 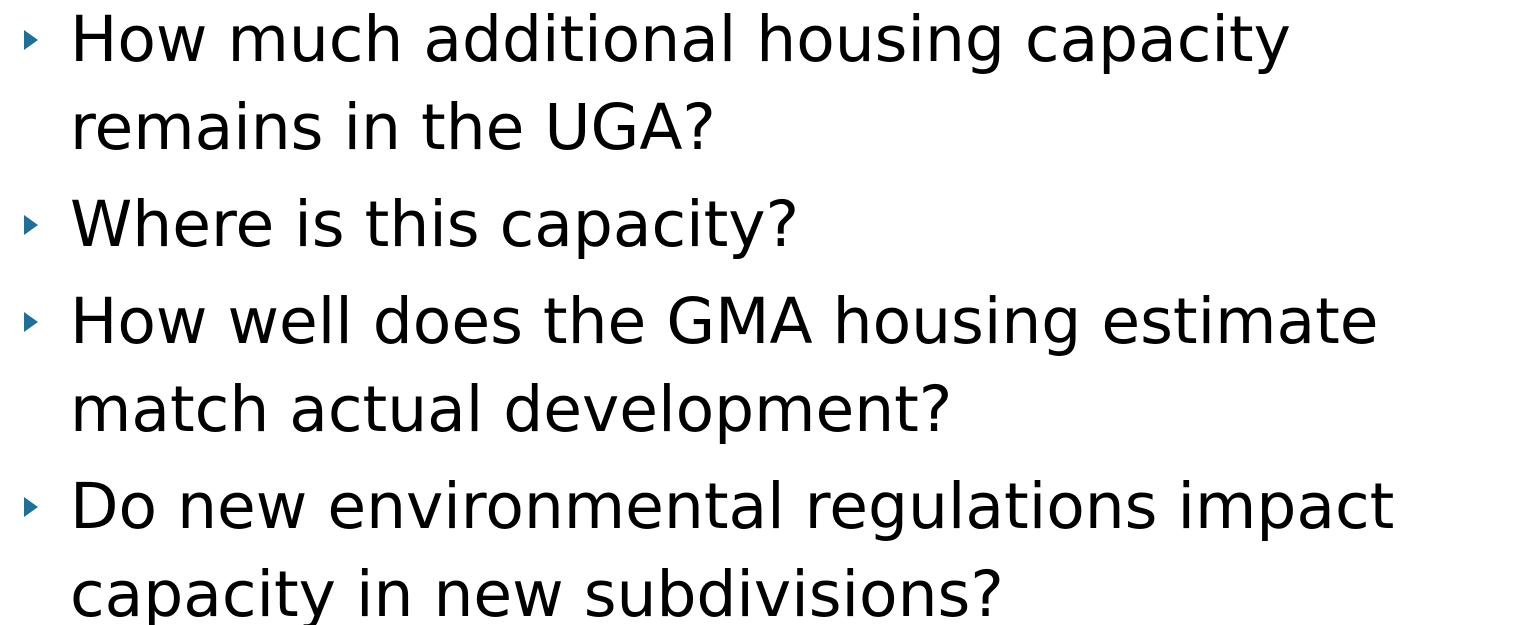 What do you see at coordinates (732, 506) in the screenshot?
I see `bullet-text: Do new environmental regulations impact` at bounding box center [732, 506].